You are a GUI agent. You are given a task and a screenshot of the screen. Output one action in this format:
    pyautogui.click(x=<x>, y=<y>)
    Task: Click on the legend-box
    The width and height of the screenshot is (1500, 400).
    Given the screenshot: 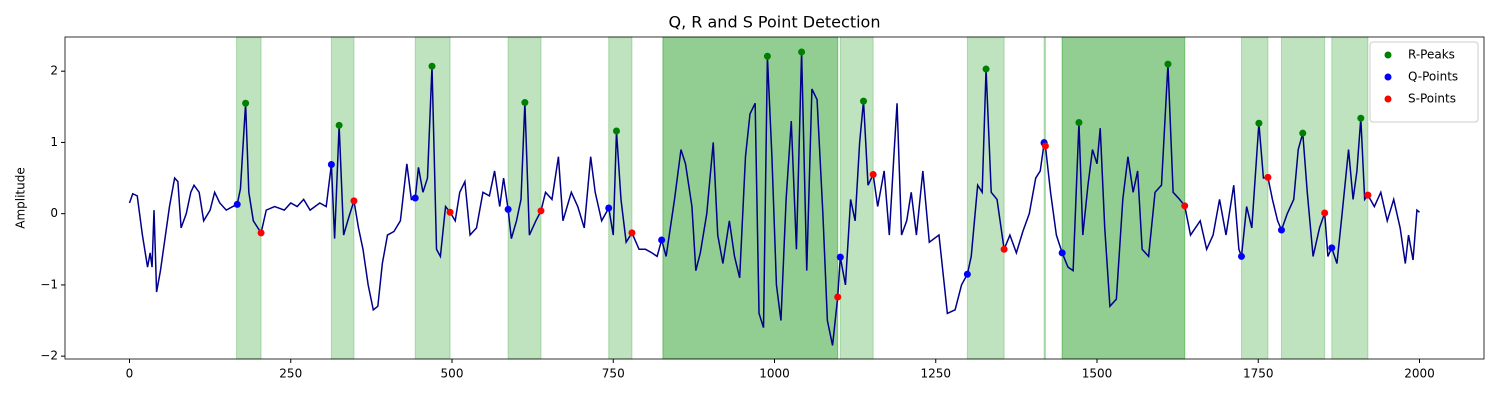 What is the action you would take?
    pyautogui.click(x=1424, y=82)
    